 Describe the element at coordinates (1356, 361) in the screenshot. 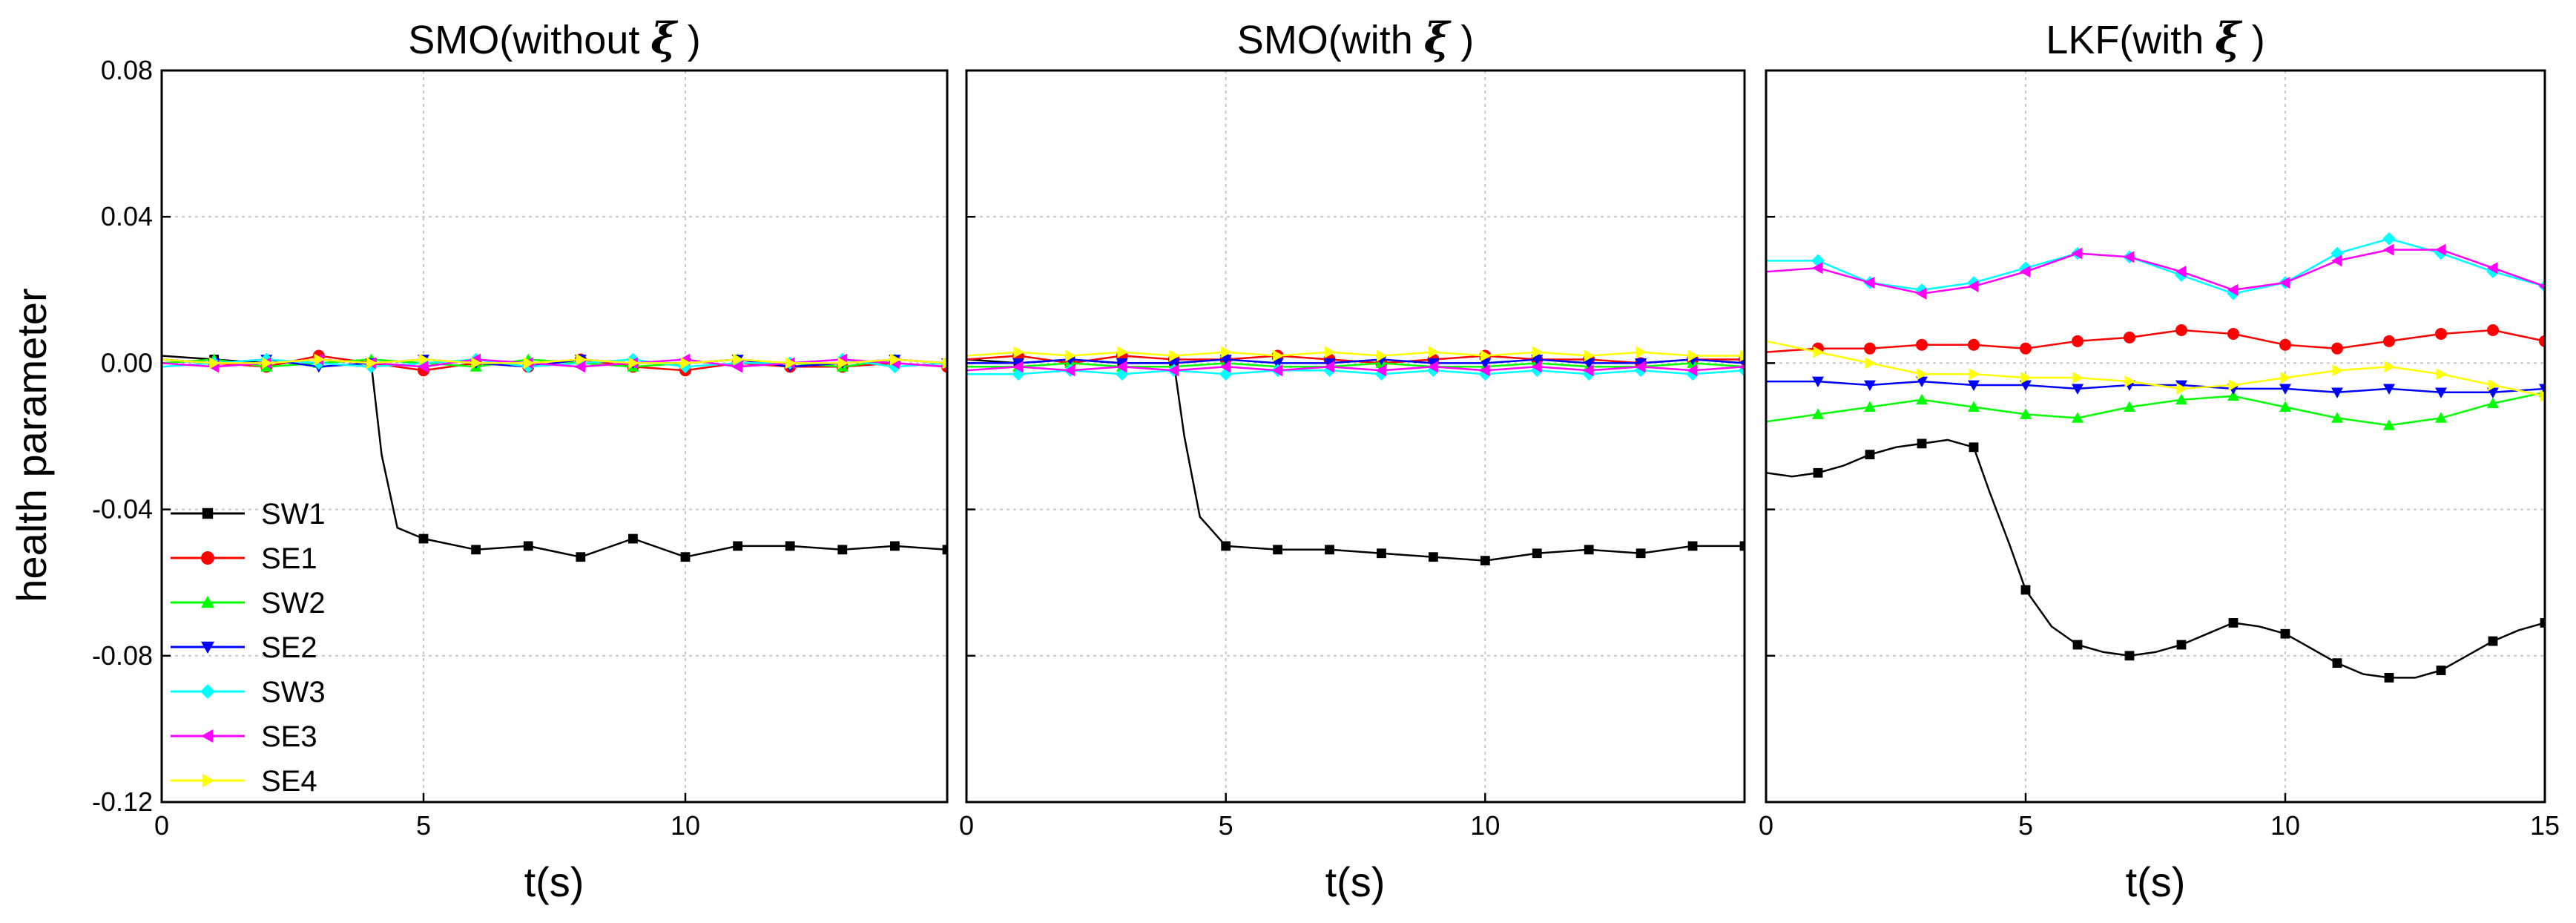

I see `series-line-se2` at that location.